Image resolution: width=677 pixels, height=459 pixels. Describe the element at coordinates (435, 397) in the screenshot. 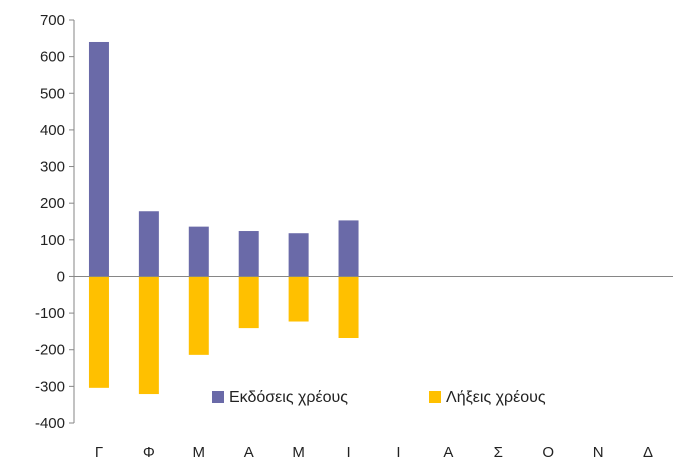

I see `legend-swatch-maturity` at that location.